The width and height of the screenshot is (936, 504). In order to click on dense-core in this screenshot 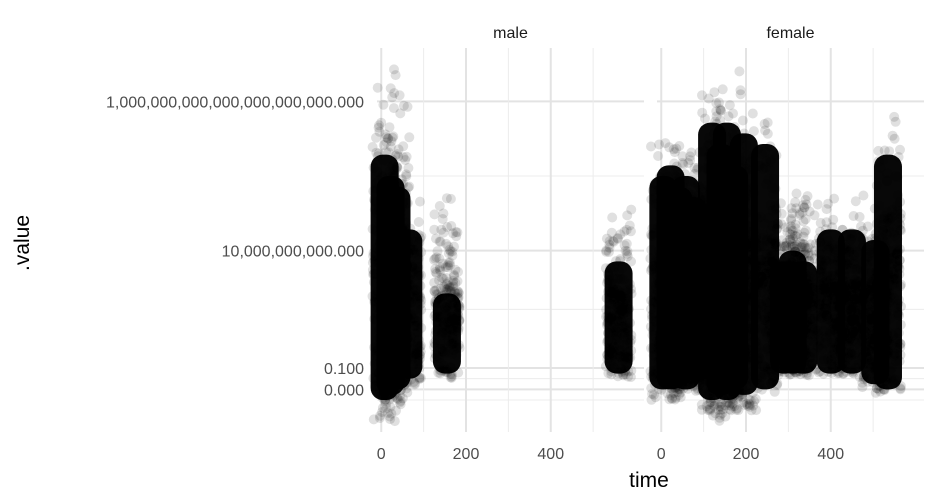, I will do `click(408, 304)`.